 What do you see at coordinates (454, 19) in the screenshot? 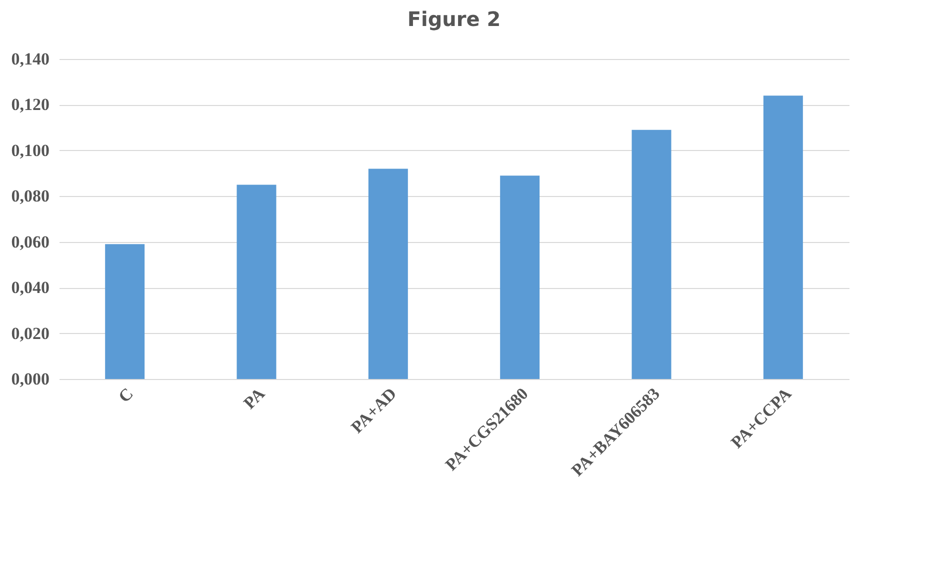
I see `chart-title: Figure 2` at bounding box center [454, 19].